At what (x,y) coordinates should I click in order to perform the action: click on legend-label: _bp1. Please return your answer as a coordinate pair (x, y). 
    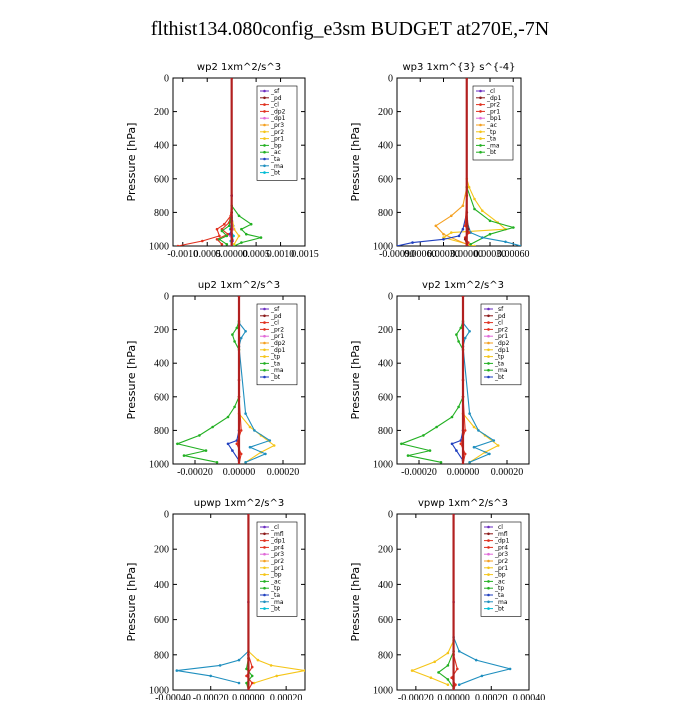
    Looking at the image, I should click on (494, 118).